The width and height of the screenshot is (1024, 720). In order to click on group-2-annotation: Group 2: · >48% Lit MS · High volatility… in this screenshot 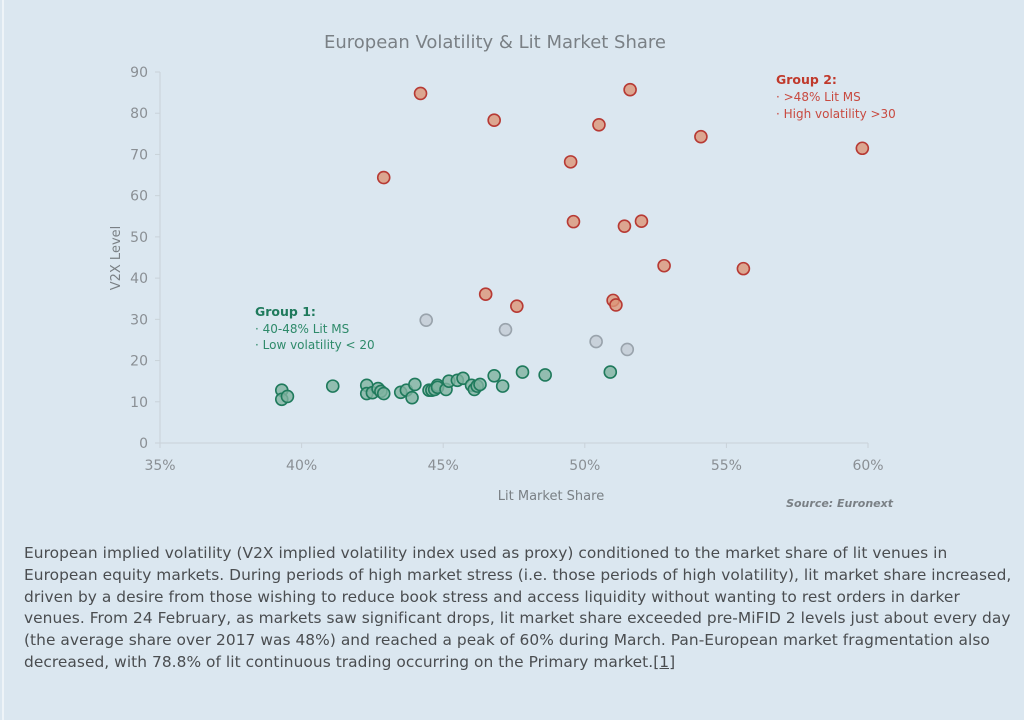, I will do `click(836, 96)`.